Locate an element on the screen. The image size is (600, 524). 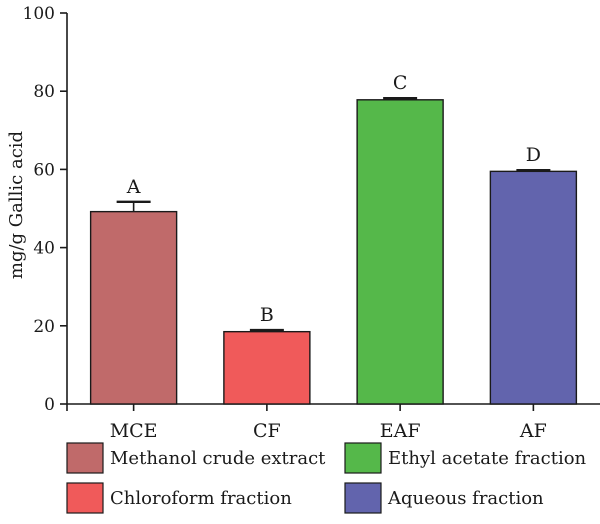
y-tick-label: 20 is located at coordinates (44, 327).